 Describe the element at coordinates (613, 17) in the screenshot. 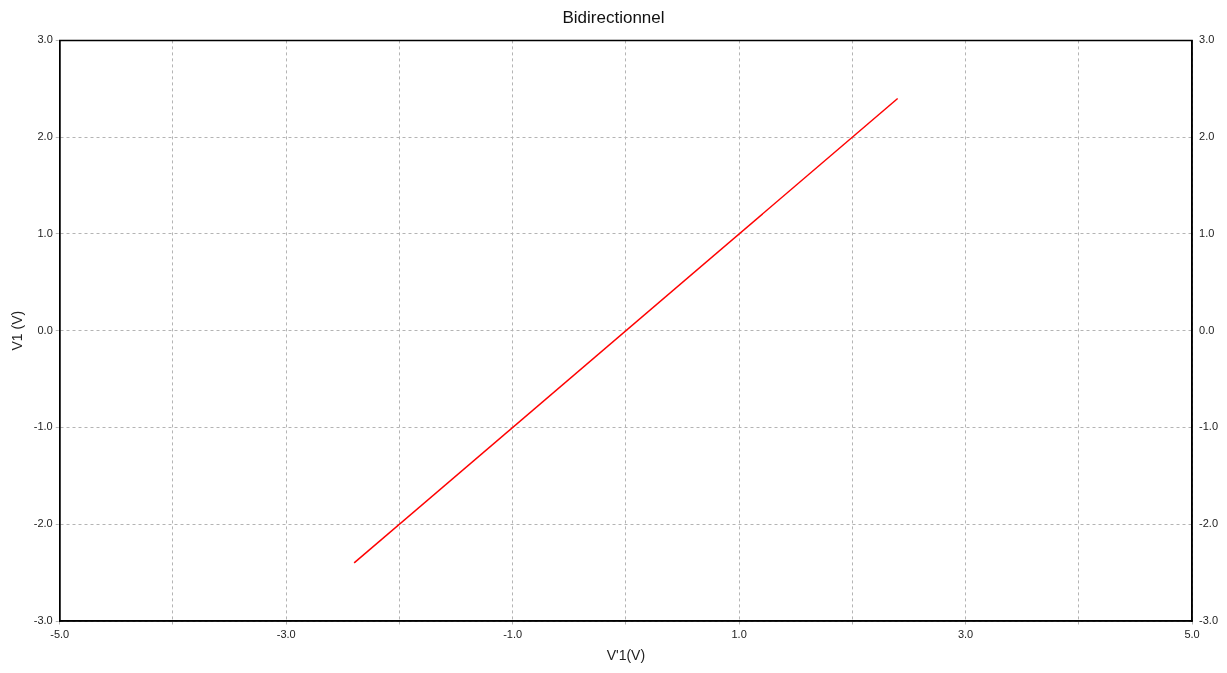

I see `chart-title: Bidirectionnel` at that location.